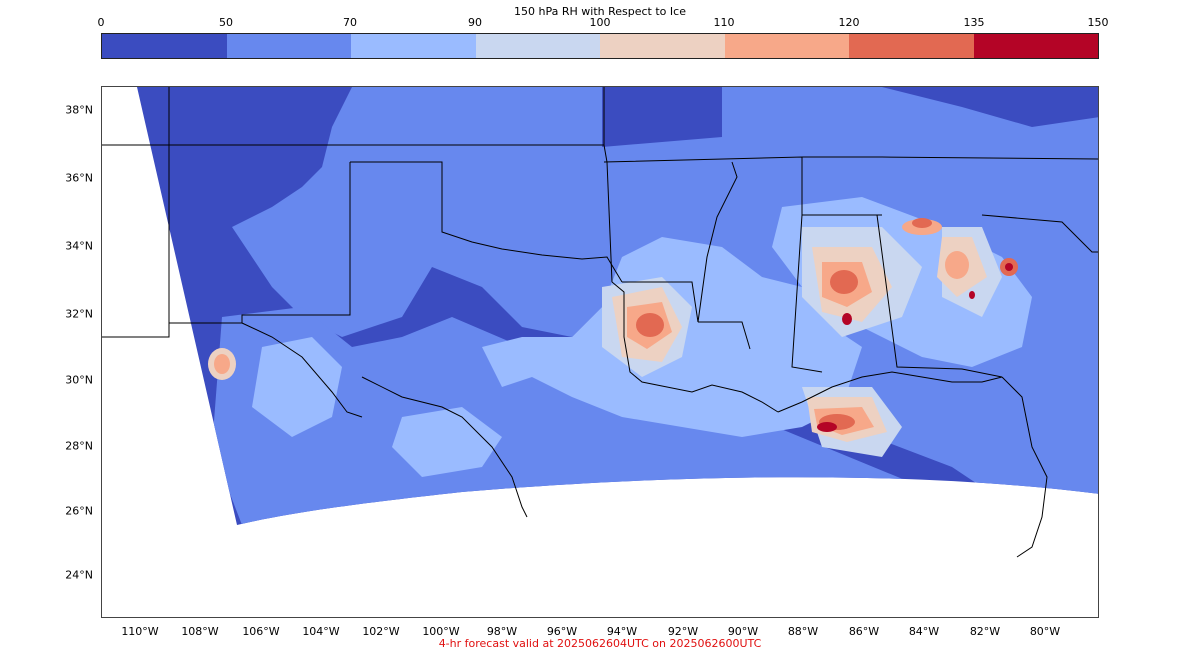 Image resolution: width=1200 pixels, height=650 pixels. I want to click on lat-label: 32°N, so click(79, 314).